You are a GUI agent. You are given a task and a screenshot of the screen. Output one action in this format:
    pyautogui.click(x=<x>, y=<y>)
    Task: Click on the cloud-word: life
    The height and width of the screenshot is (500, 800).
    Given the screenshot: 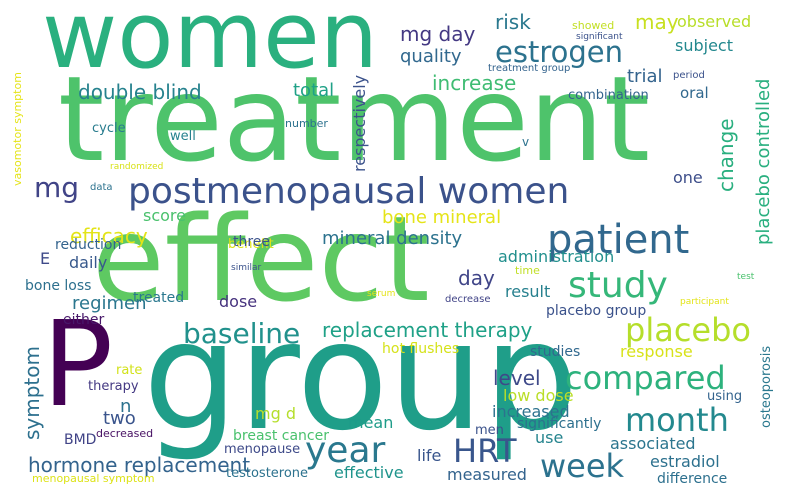 What is the action you would take?
    pyautogui.click(x=429, y=455)
    